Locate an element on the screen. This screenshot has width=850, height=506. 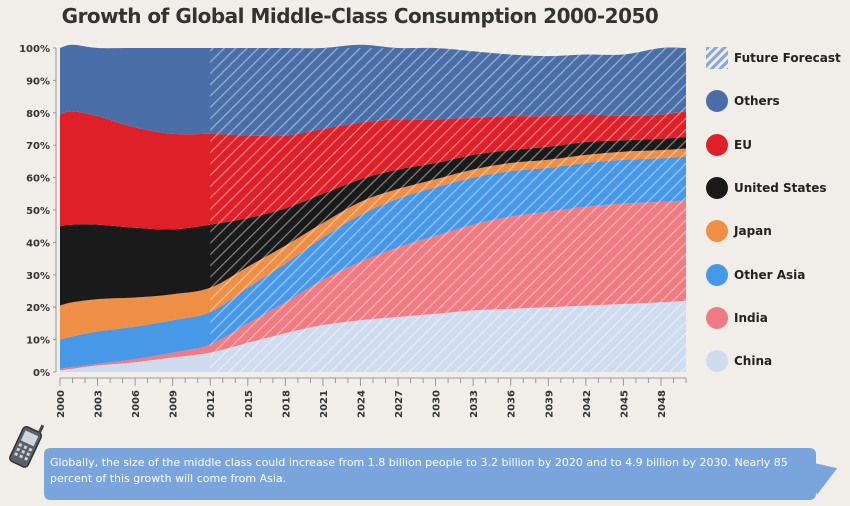
x-tick-label: 2012 is located at coordinates (211, 404).